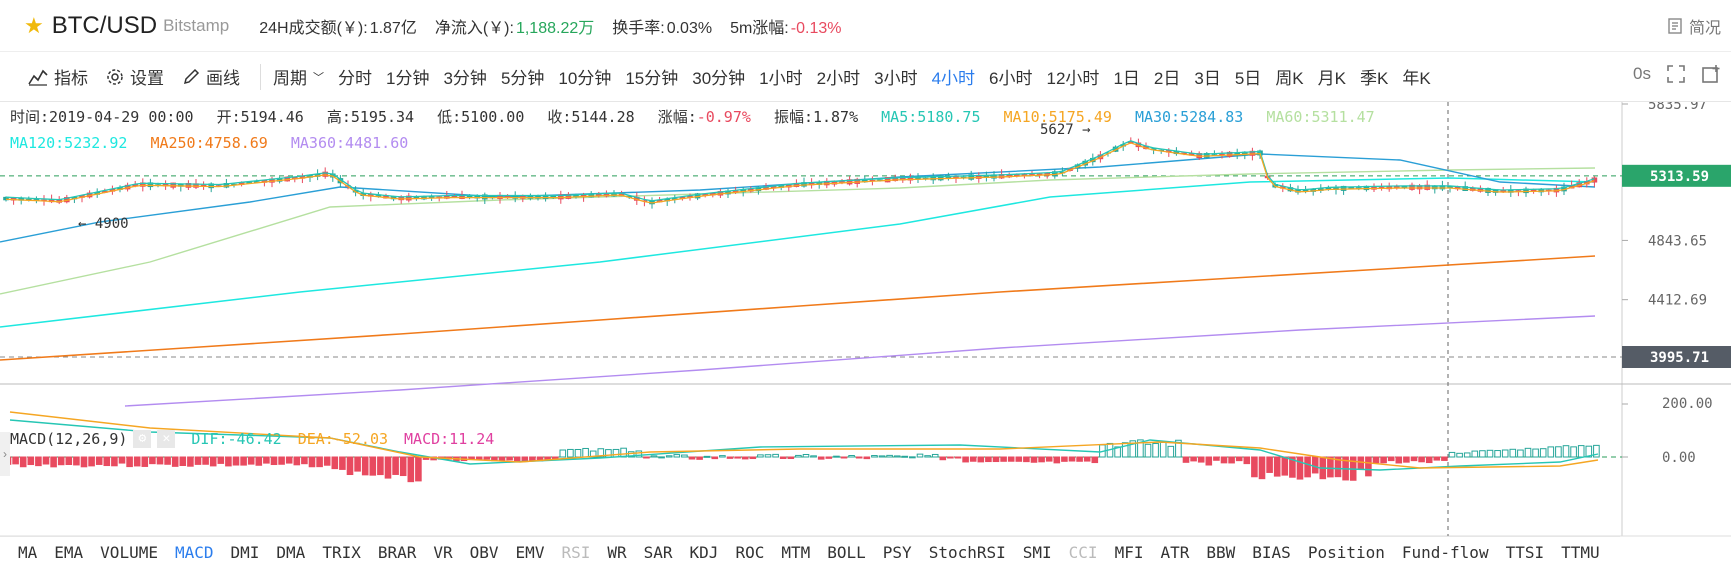  I want to click on panel-toggle: ›, so click(5, 454).